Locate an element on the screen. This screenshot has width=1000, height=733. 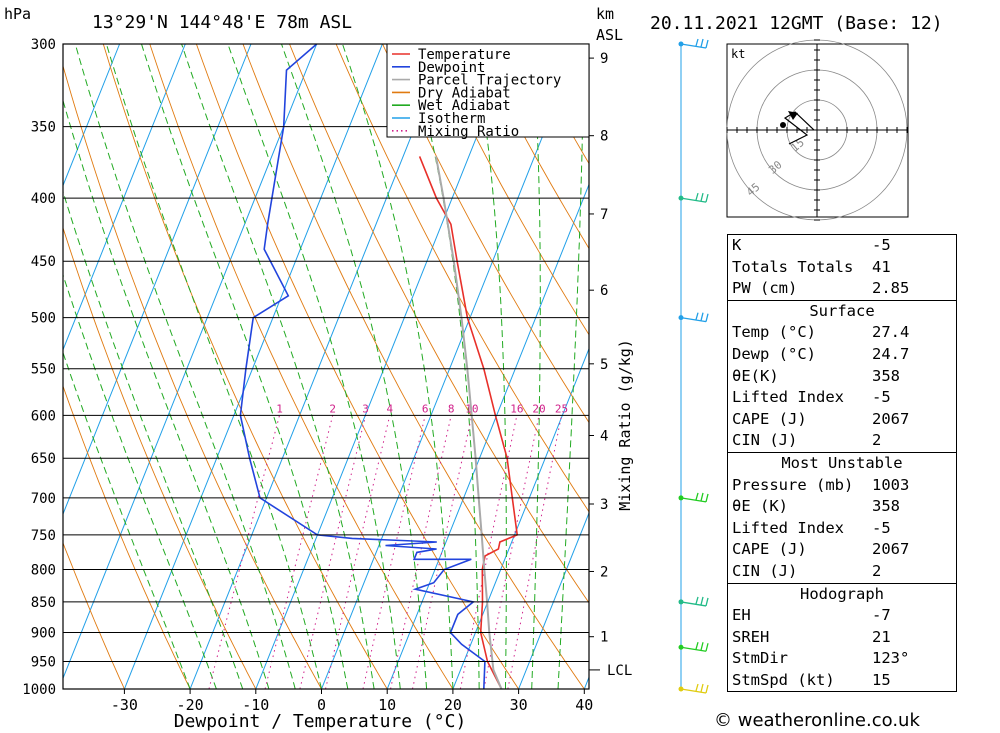
mu-theta-value: 358 is located at coordinates (886, 506).